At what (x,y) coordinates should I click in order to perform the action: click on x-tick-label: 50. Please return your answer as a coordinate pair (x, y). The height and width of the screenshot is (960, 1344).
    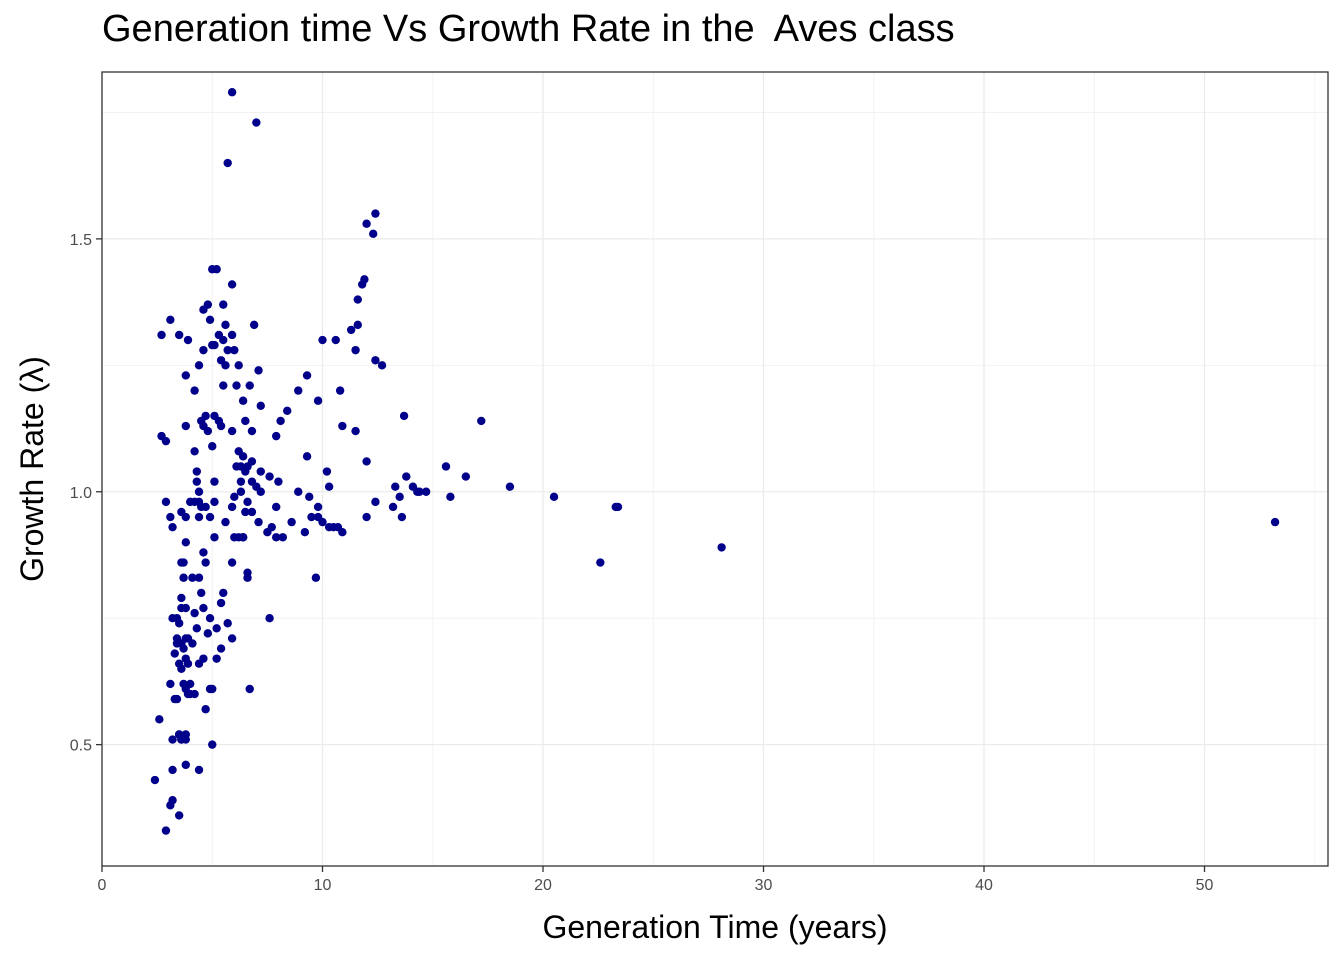
    Looking at the image, I should click on (1205, 885).